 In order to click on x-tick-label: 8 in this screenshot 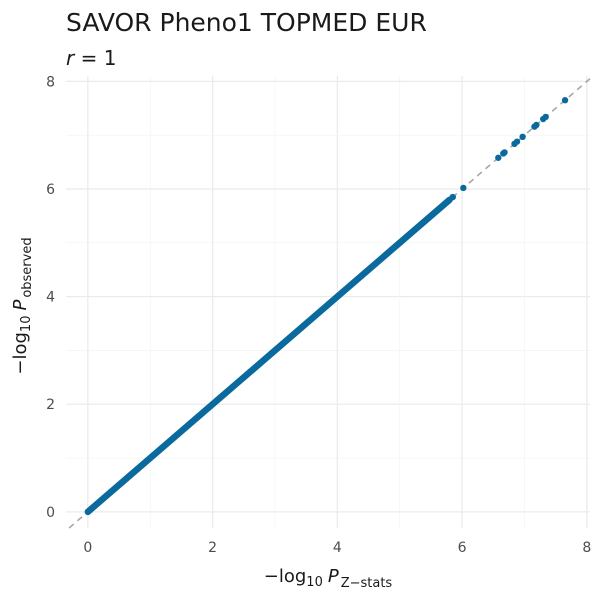, I will do `click(586, 548)`.